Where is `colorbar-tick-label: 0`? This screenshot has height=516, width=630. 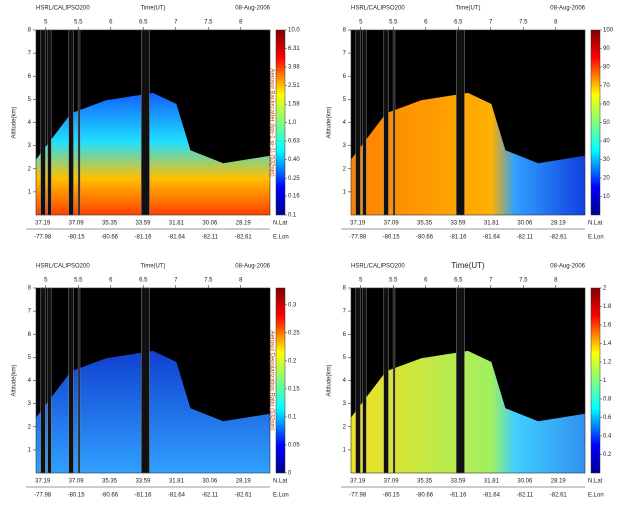
colorbar-tick-label: 0 is located at coordinates (290, 474).